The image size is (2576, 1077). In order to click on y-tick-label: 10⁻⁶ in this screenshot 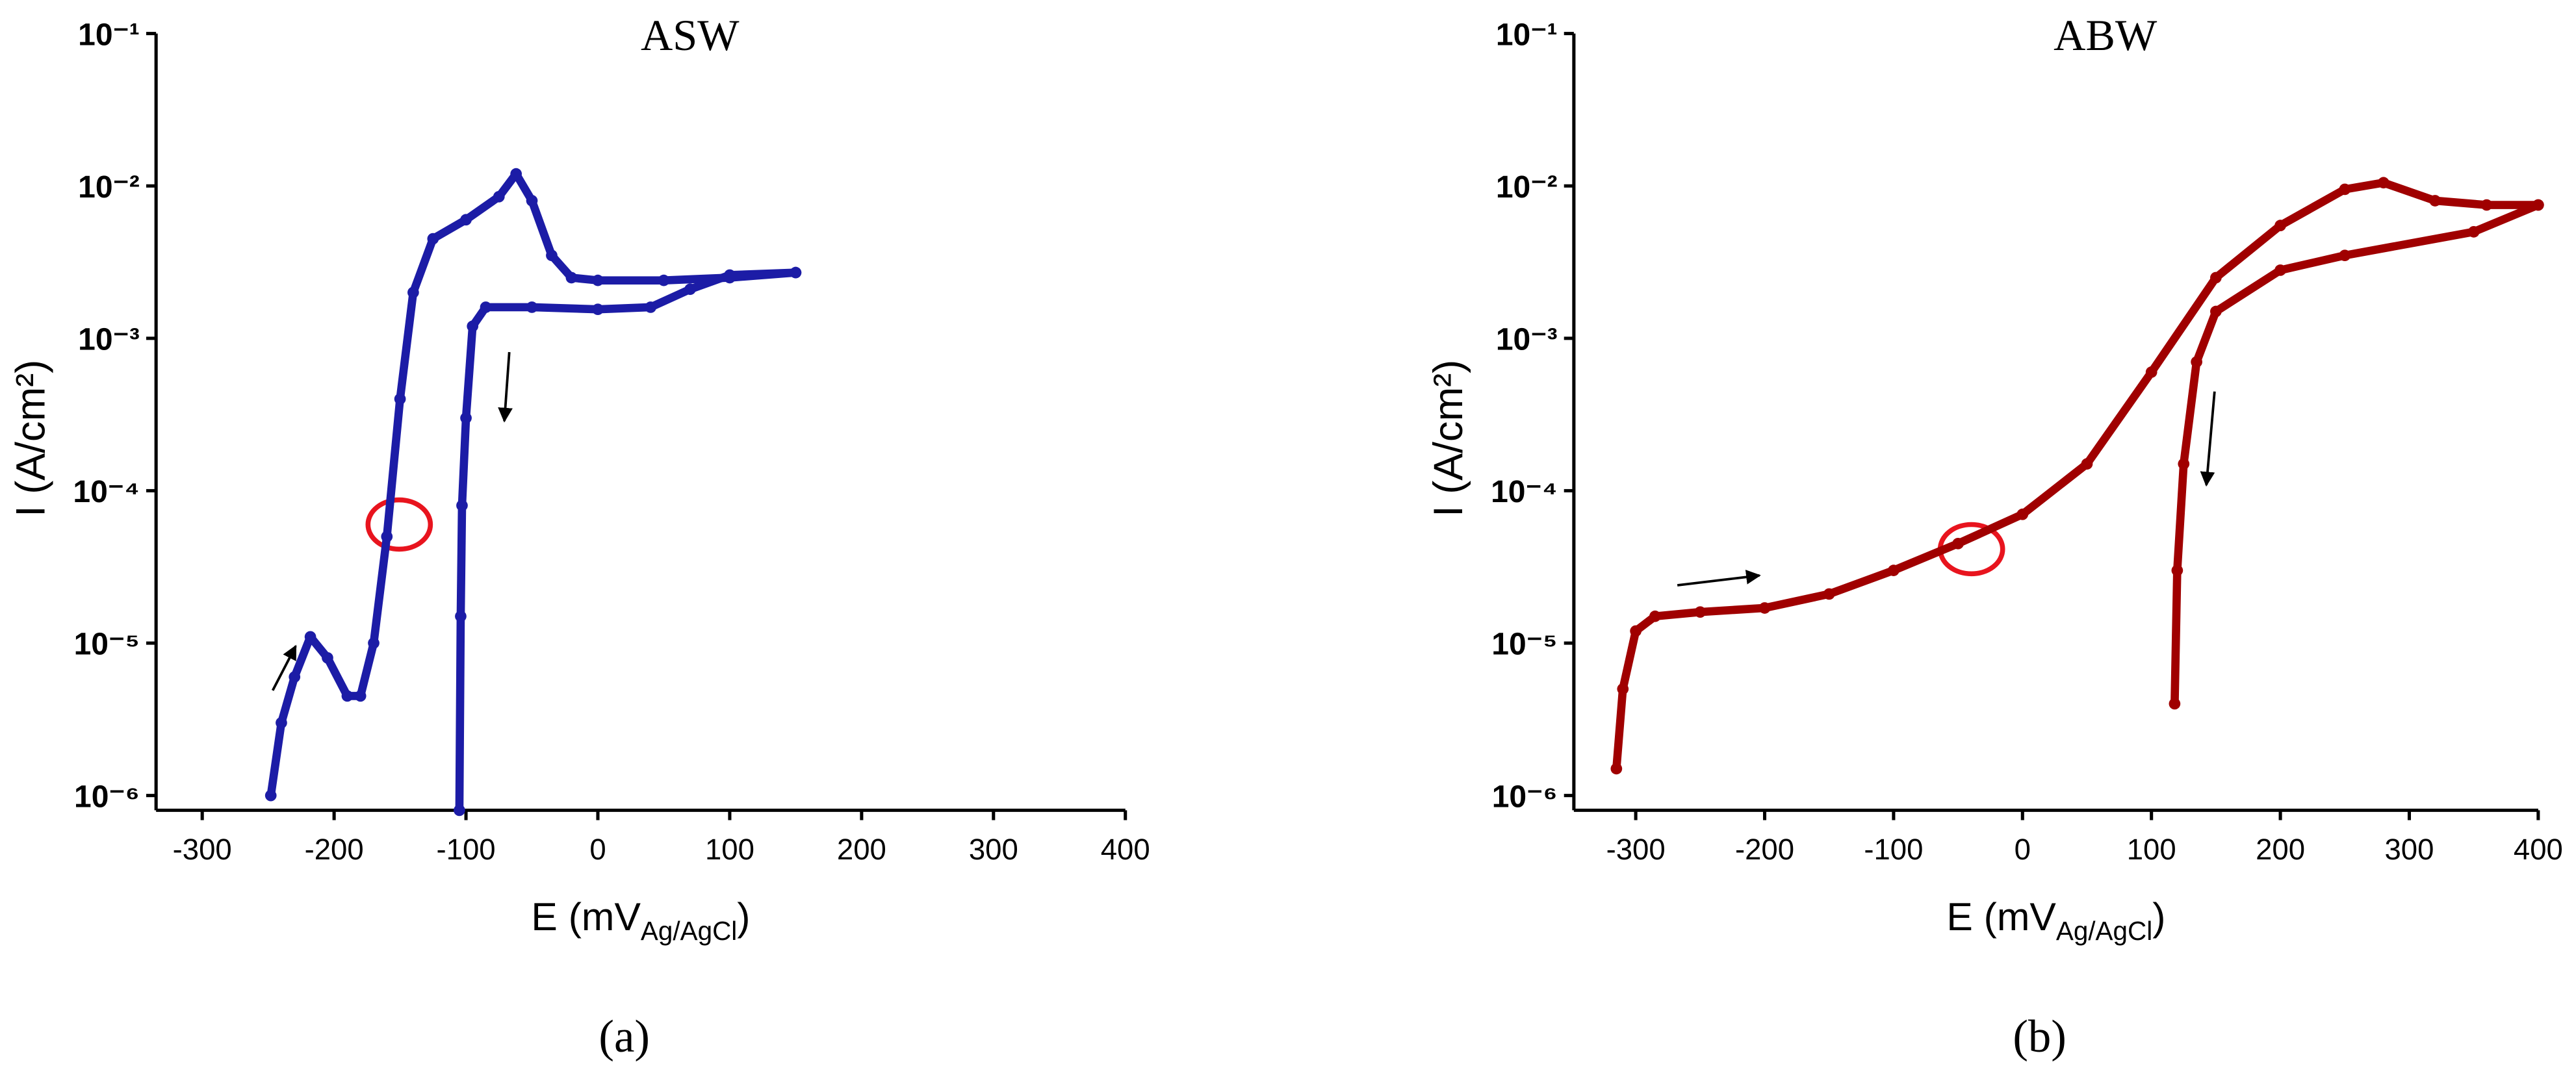, I will do `click(1525, 796)`.